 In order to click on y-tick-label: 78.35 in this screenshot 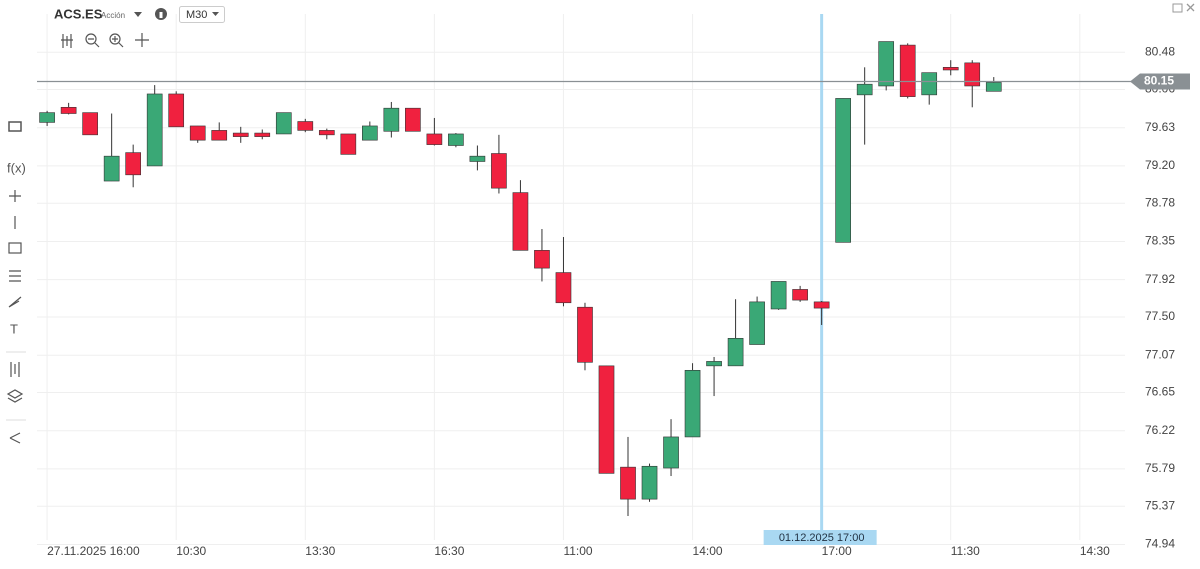, I will do `click(1160, 241)`.